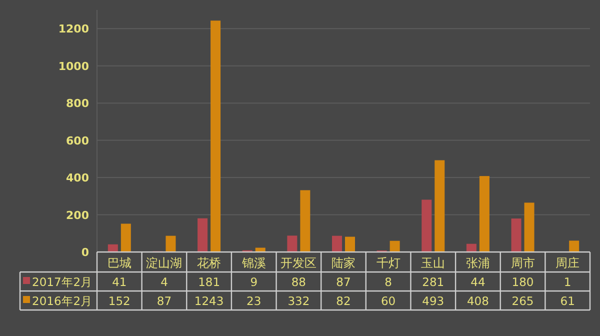 This screenshot has height=336, width=600. What do you see at coordinates (62, 282) in the screenshot?
I see `legend-label: 2017年2月` at bounding box center [62, 282].